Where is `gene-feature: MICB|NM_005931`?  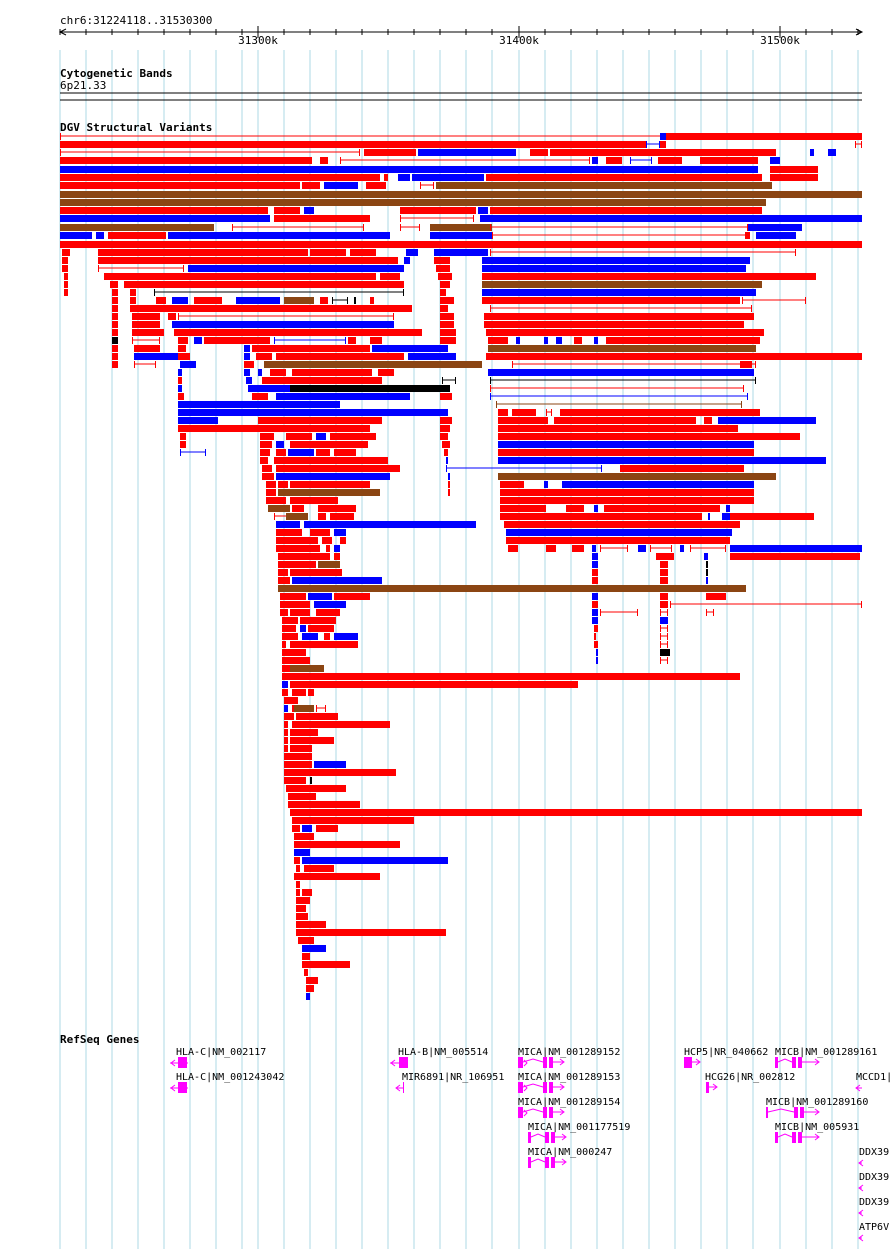
gene-feature: MICB|NM_005931 is located at coordinates (817, 1132).